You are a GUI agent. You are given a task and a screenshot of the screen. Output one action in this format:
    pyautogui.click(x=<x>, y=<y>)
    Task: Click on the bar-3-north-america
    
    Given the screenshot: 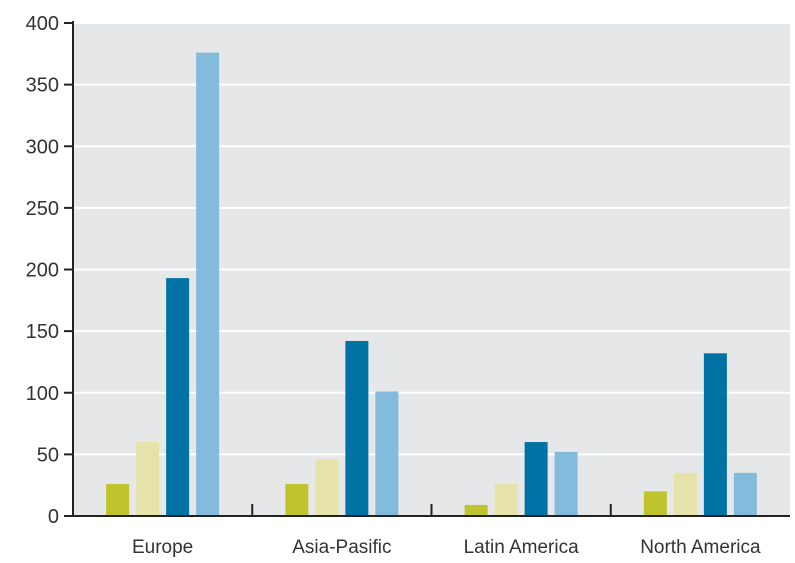 What is the action you would take?
    pyautogui.click(x=715, y=434)
    